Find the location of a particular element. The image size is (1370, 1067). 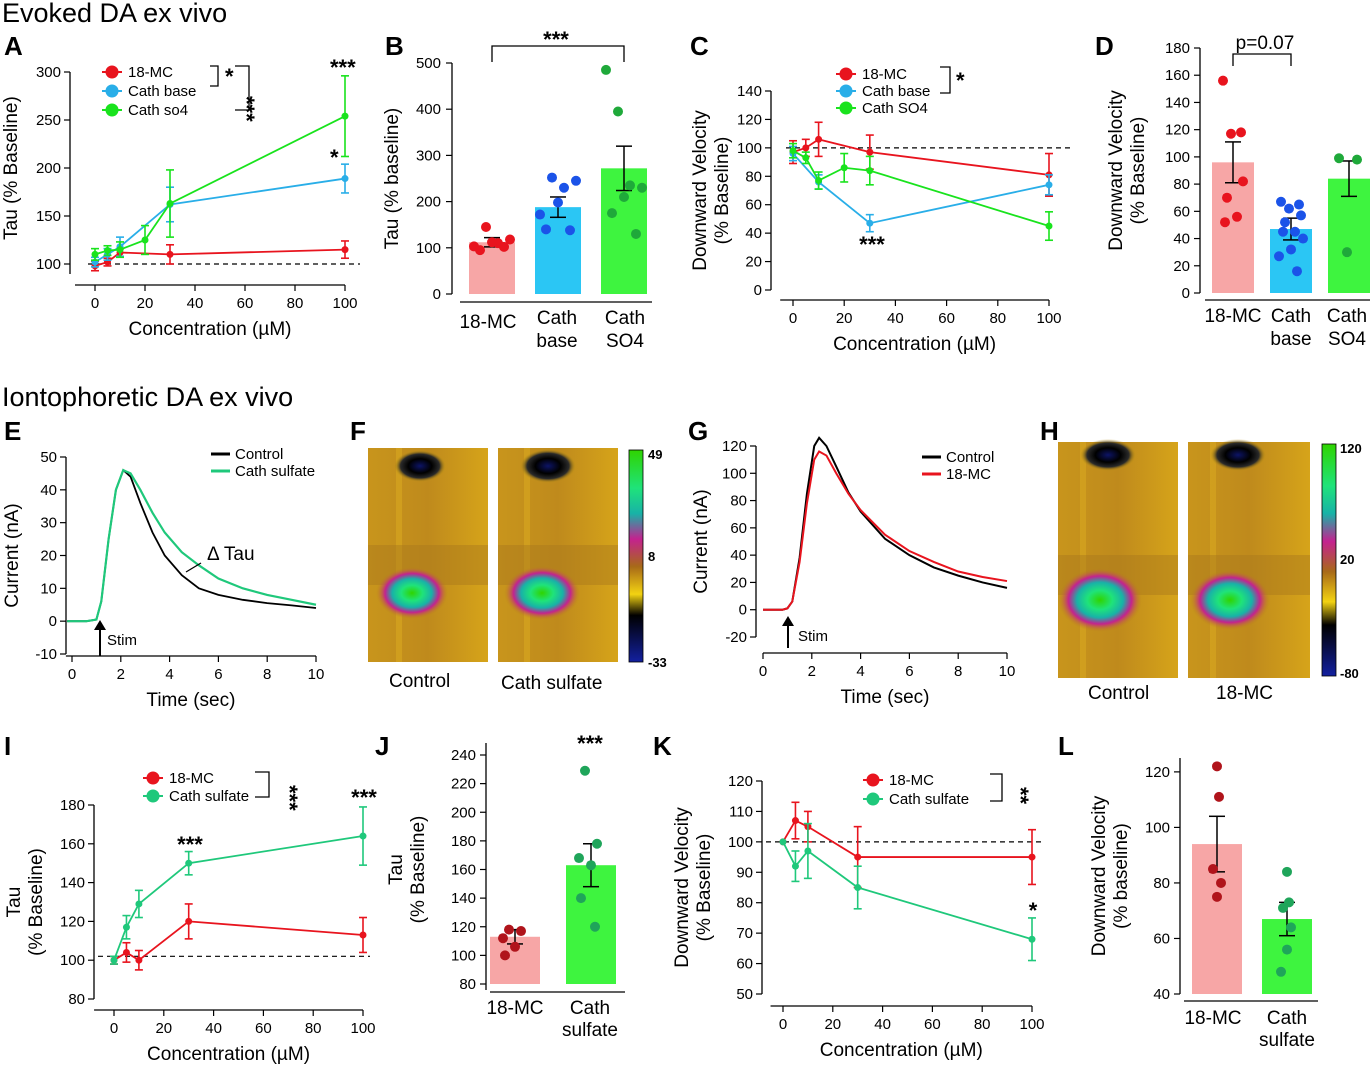

panel-e-x-tick-label: 6 is located at coordinates (218, 674).